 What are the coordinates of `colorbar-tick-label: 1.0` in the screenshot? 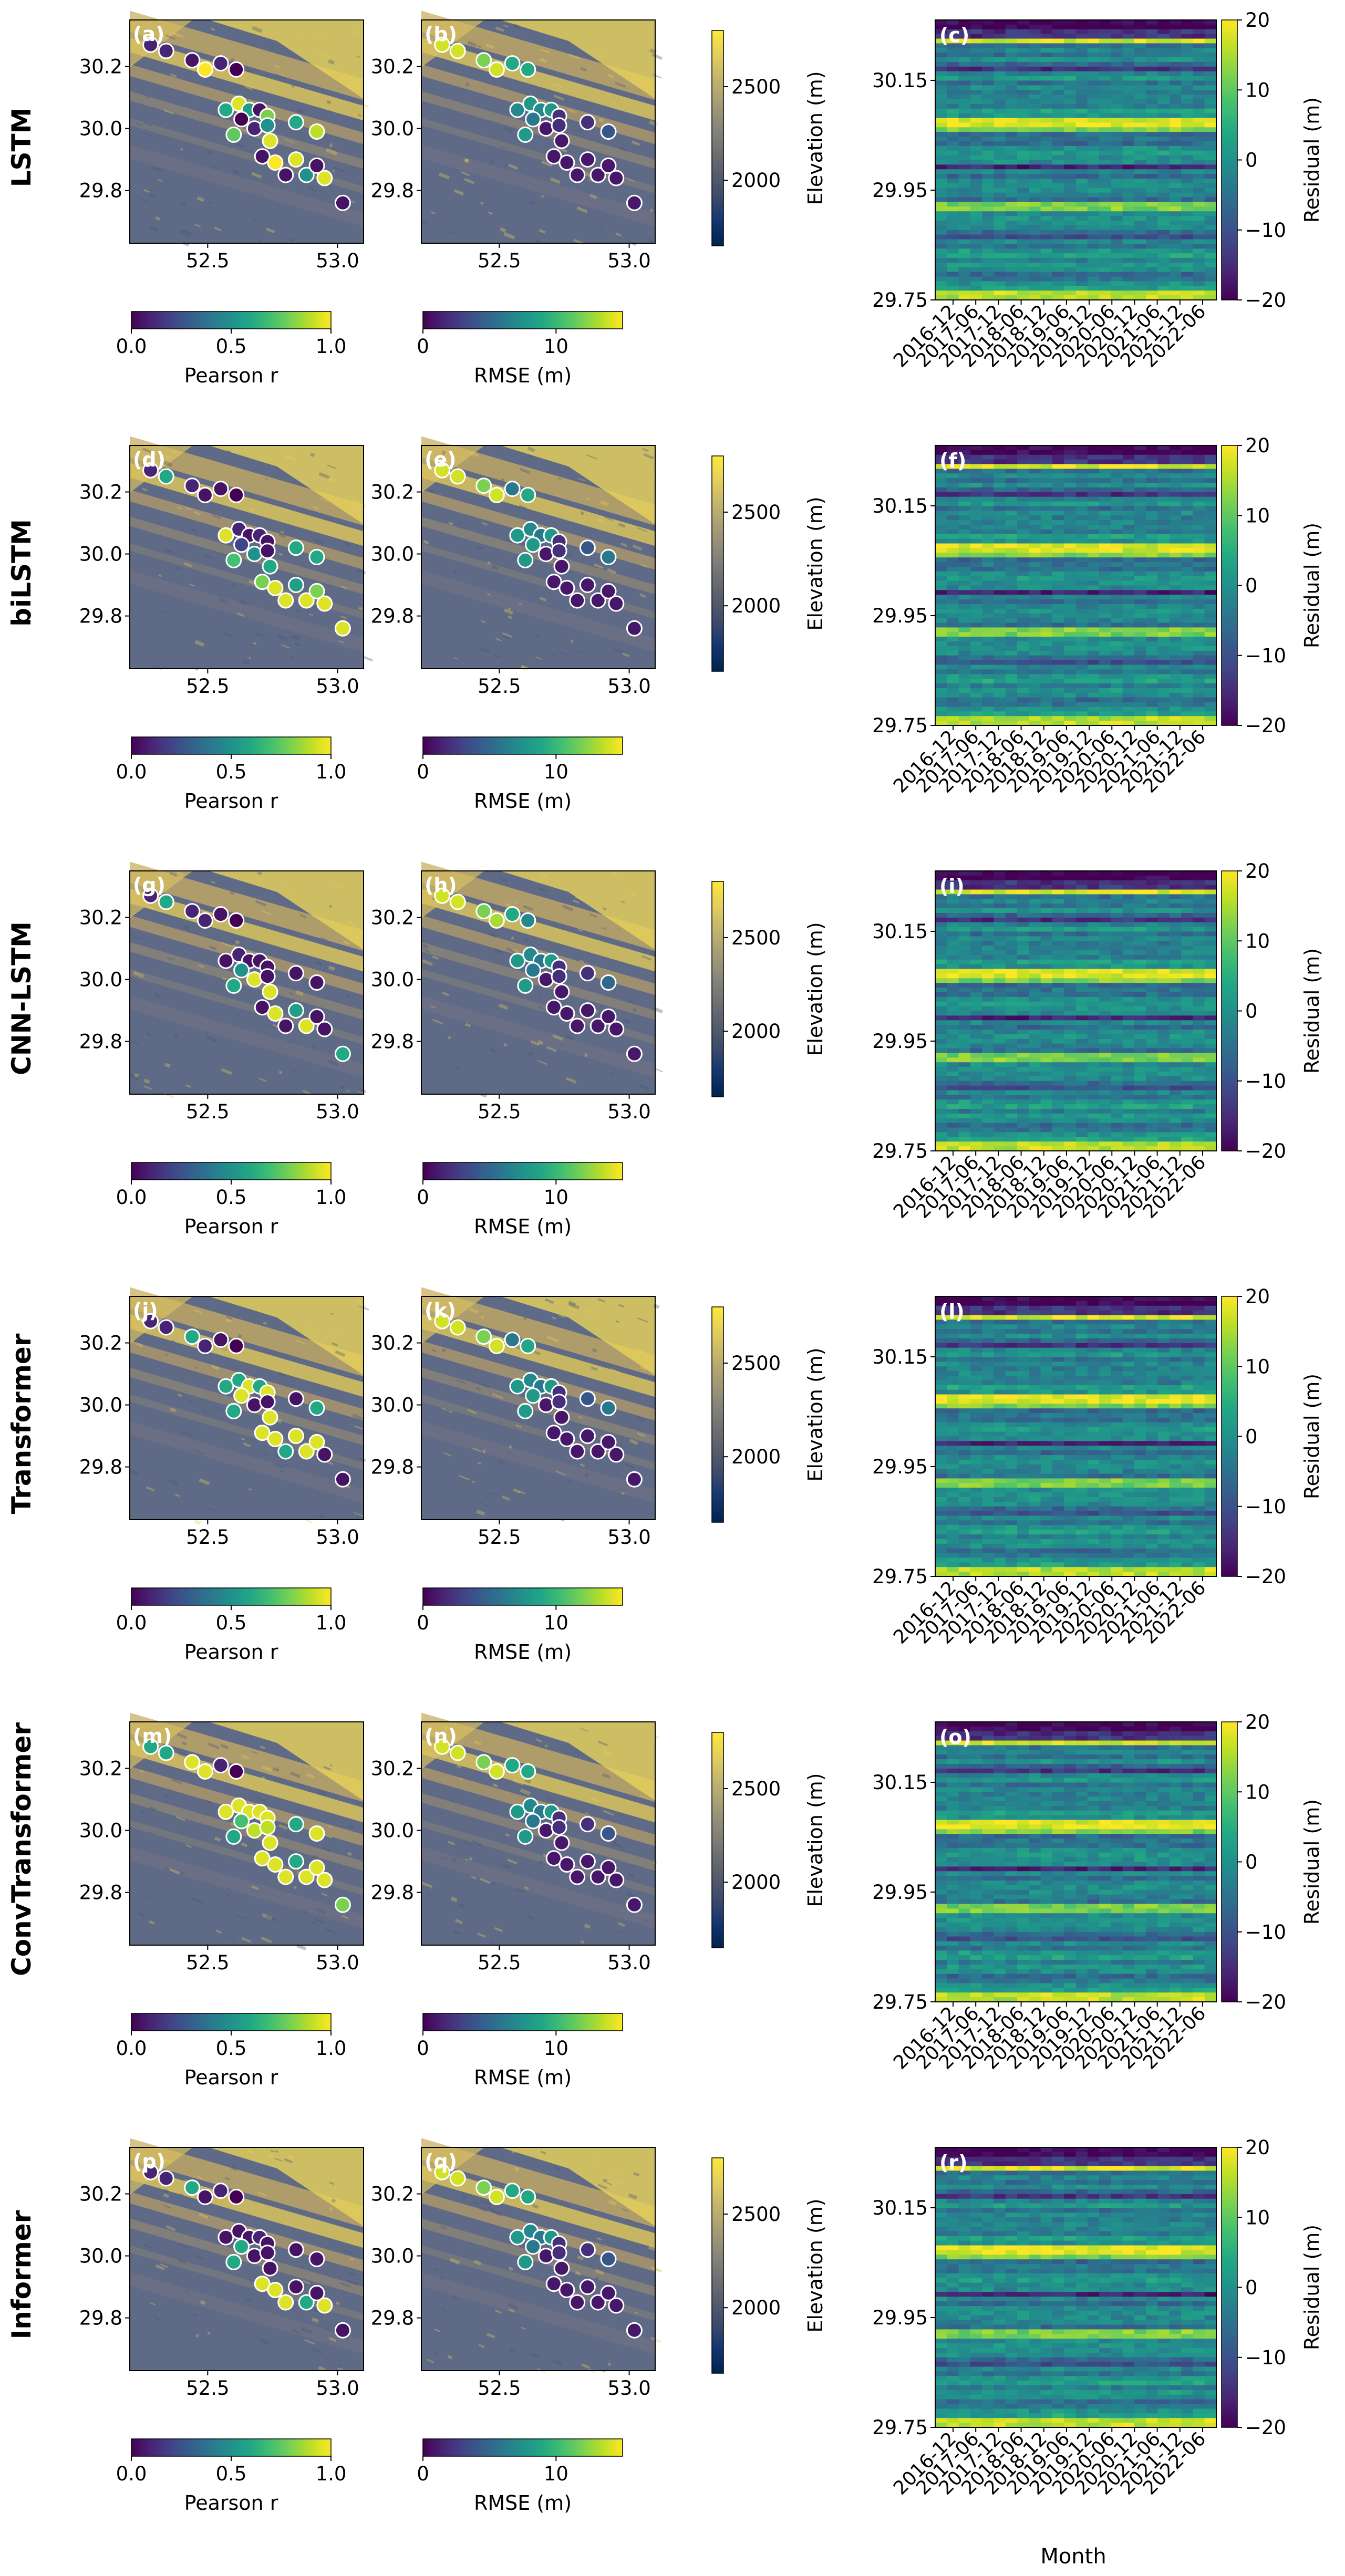 It's located at (331, 772).